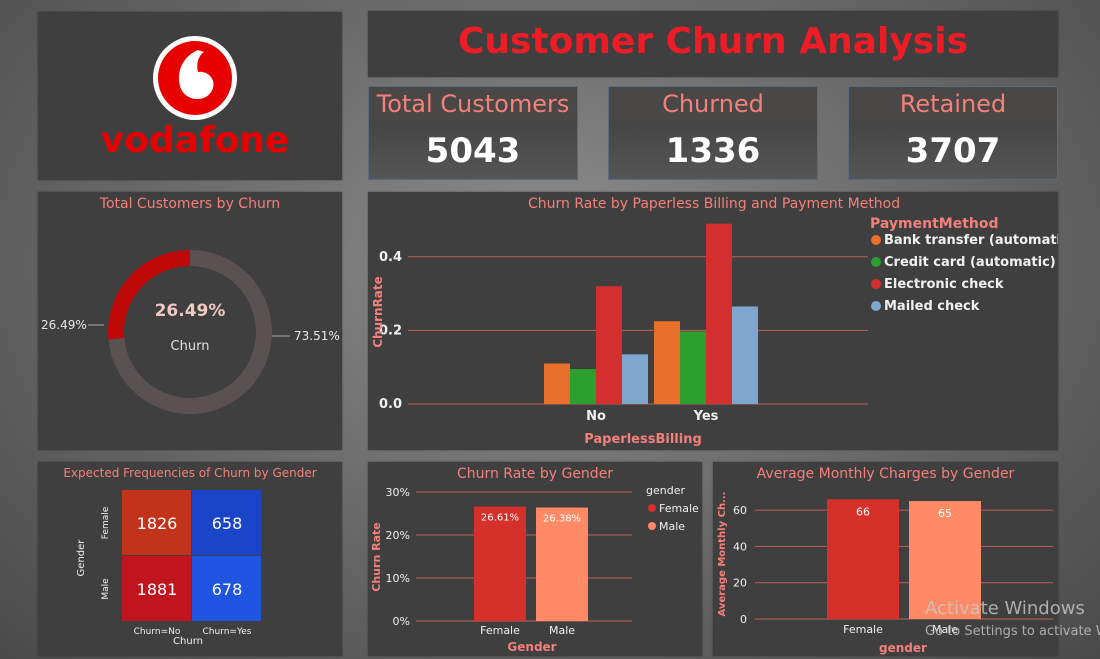  Describe the element at coordinates (398, 535) in the screenshot. I see `y-tick-label: 20%` at that location.